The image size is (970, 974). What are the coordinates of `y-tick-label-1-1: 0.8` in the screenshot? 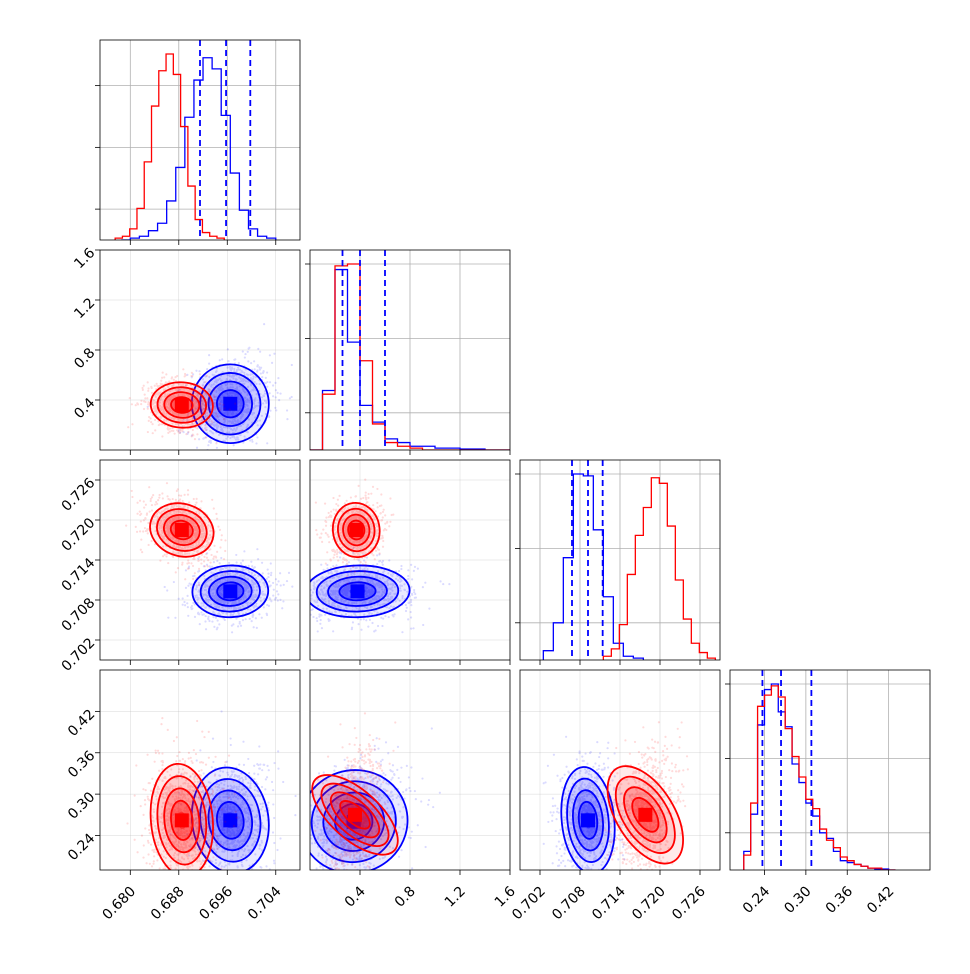 It's located at (84, 358).